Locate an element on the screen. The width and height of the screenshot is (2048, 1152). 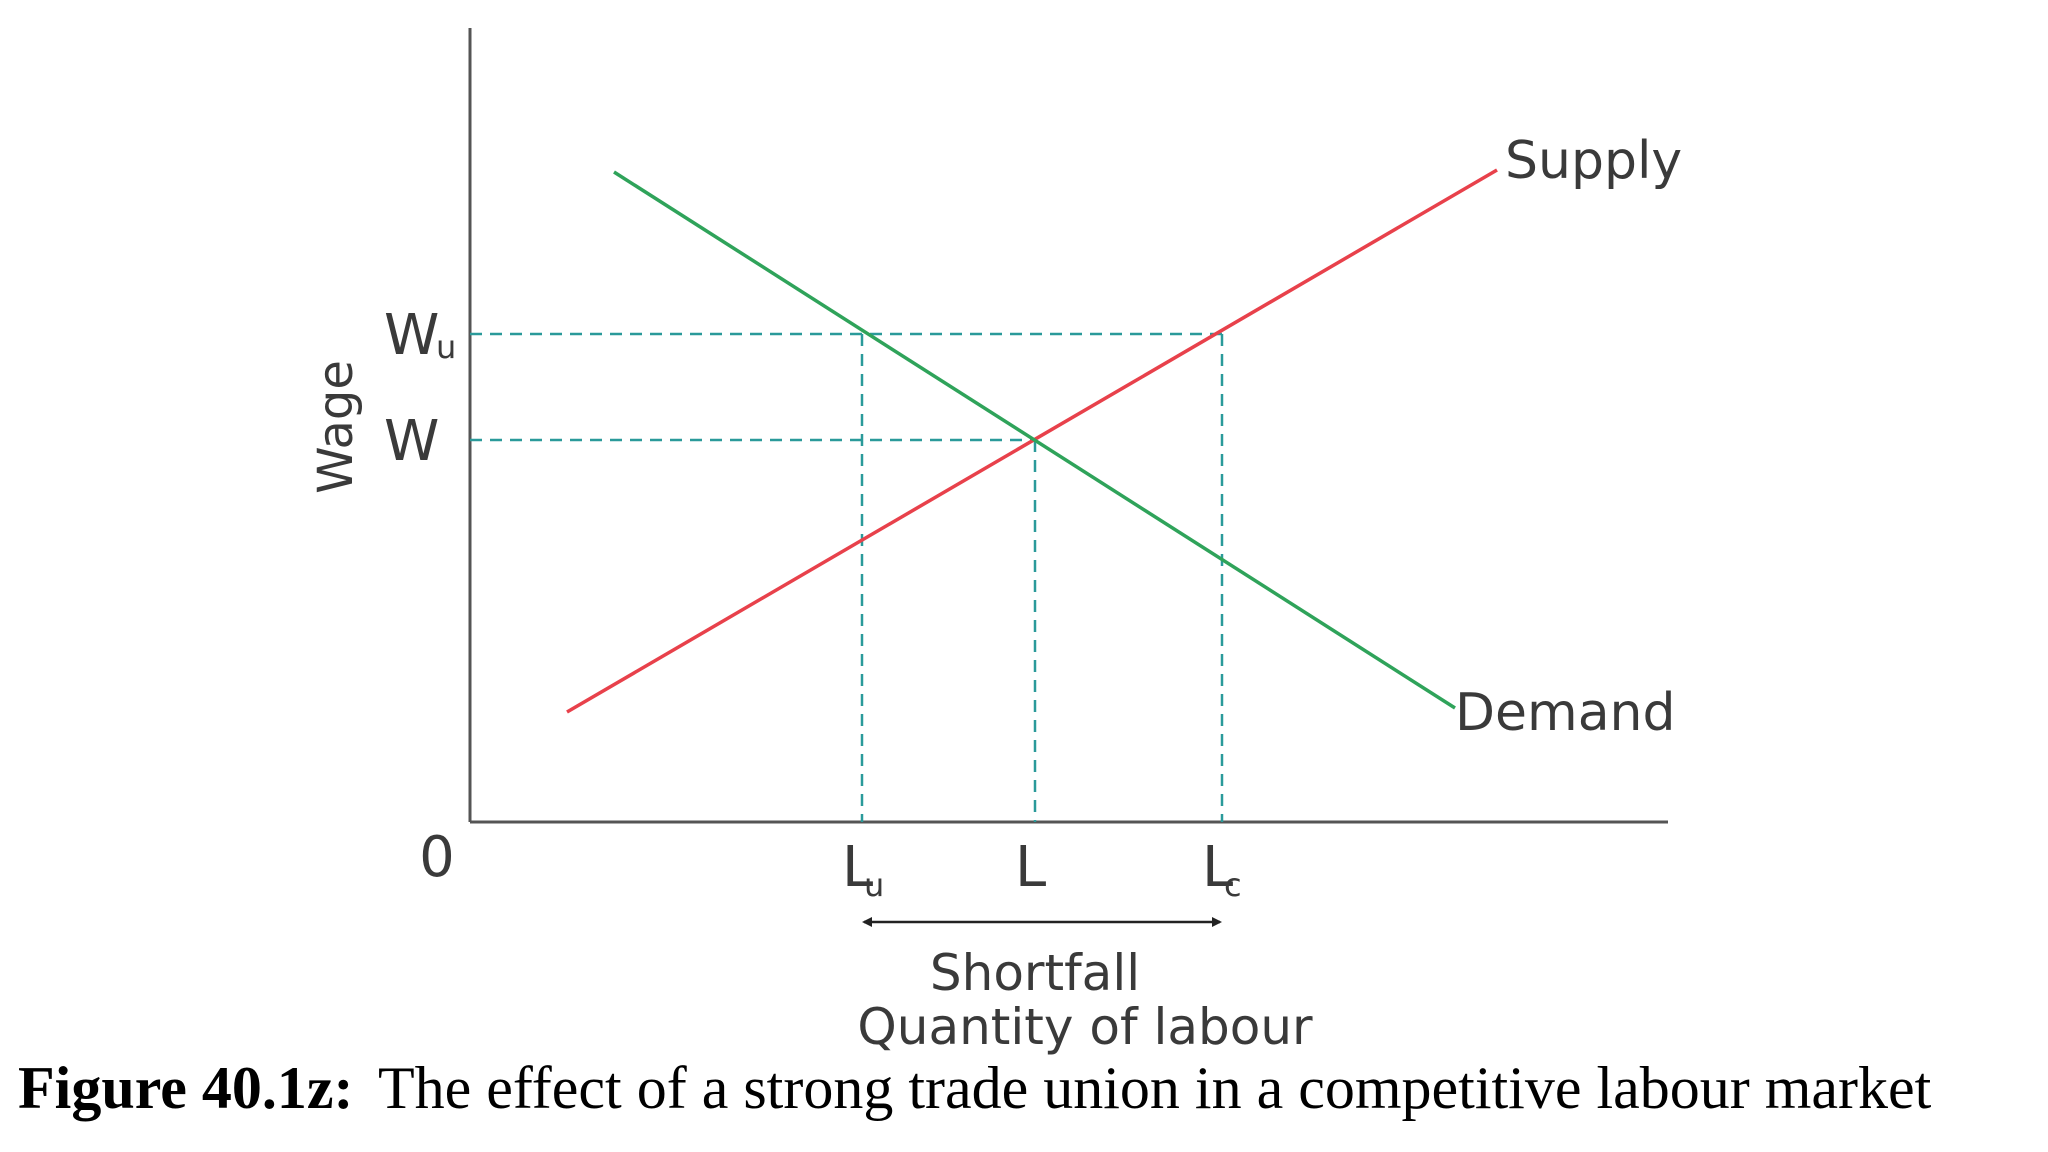
x-tick-label-1: L is located at coordinates (1030, 867).